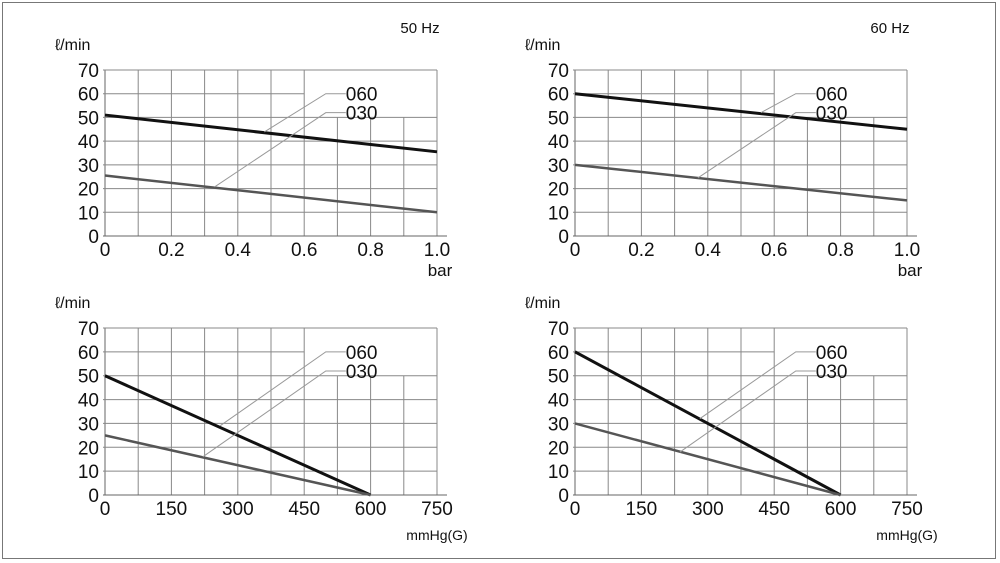 The height and width of the screenshot is (563, 1000). Describe the element at coordinates (889, 28) in the screenshot. I see `chart-title: 60 Hz` at that location.